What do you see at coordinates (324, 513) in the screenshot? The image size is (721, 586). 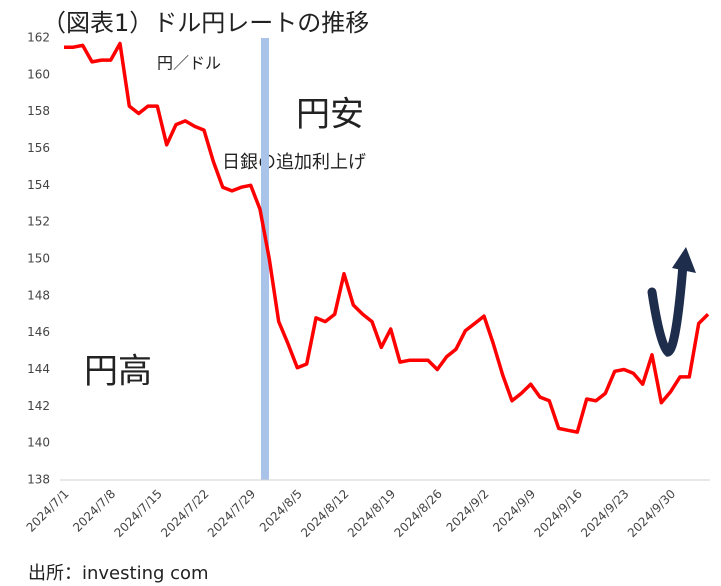 I see `x-tick-label: 2024/8/12` at bounding box center [324, 513].